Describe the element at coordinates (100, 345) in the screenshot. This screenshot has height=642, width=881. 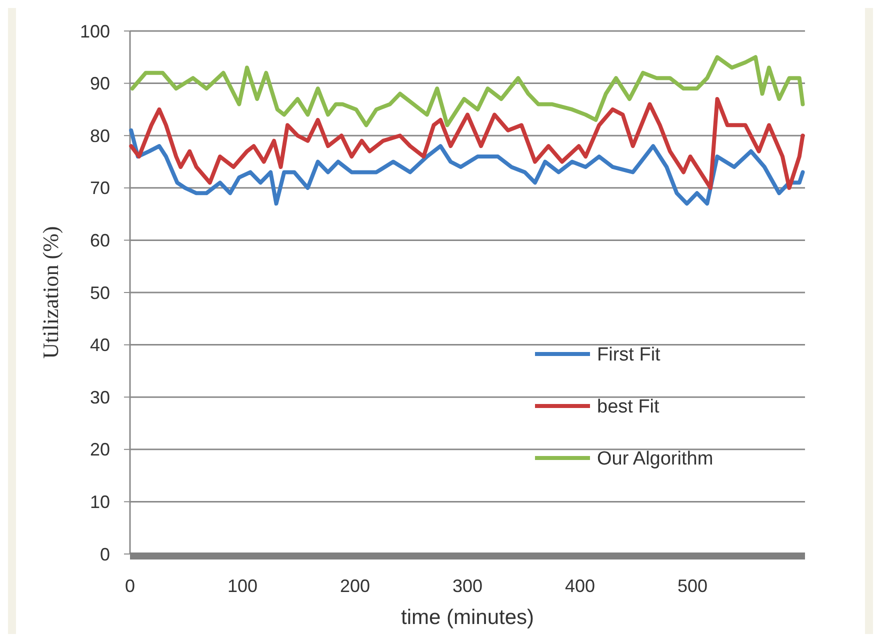
I see `y-tick-label: 40` at that location.